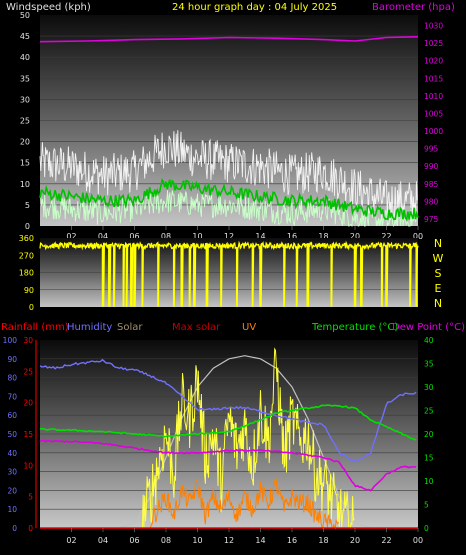  I want to click on humidity-label: Humidity, so click(89, 327).